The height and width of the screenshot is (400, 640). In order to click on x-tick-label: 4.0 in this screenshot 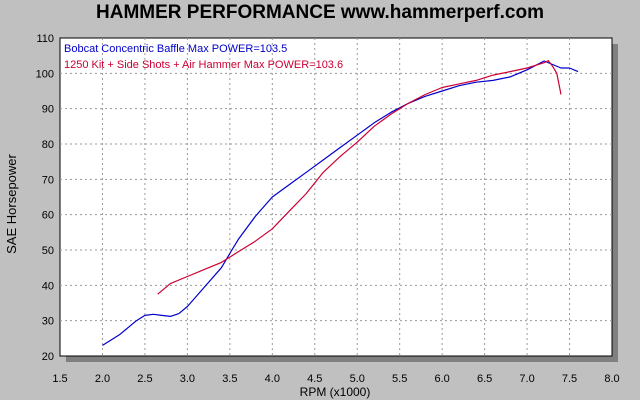, I will do `click(272, 379)`.